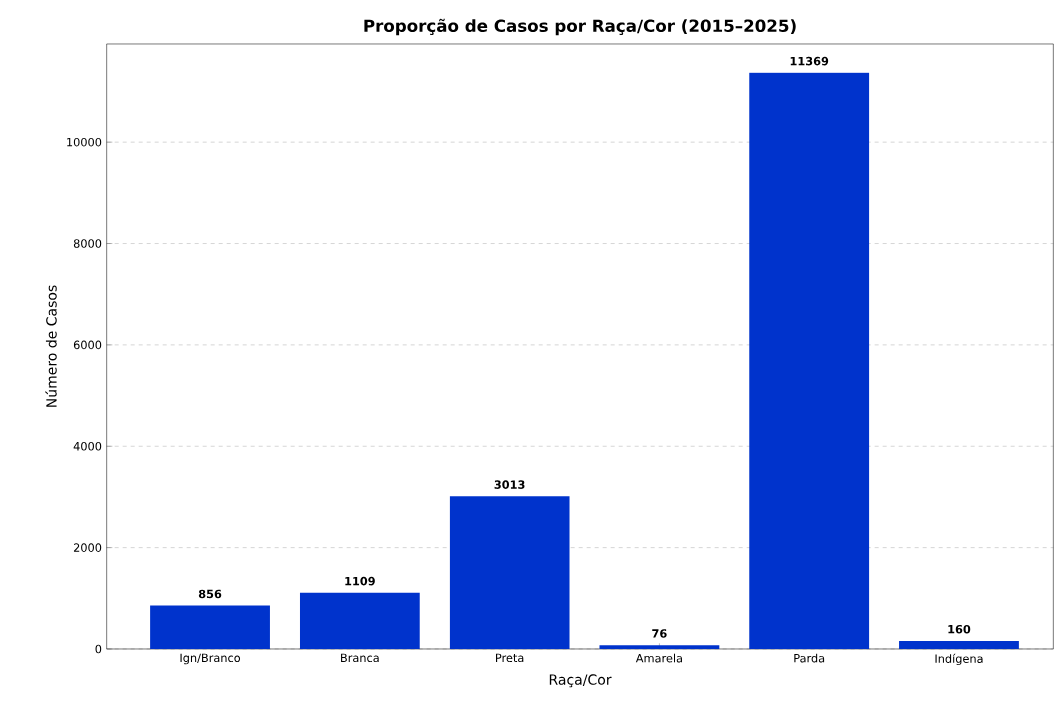 This screenshot has width=1055, height=705. What do you see at coordinates (87, 446) in the screenshot?
I see `y-tick-label: 4000` at bounding box center [87, 446].